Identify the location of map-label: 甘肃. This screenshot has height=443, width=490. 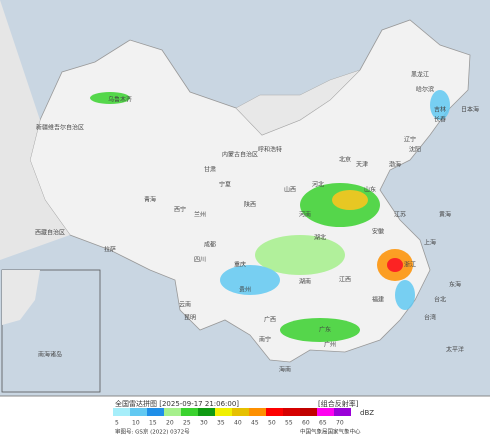
(210, 170).